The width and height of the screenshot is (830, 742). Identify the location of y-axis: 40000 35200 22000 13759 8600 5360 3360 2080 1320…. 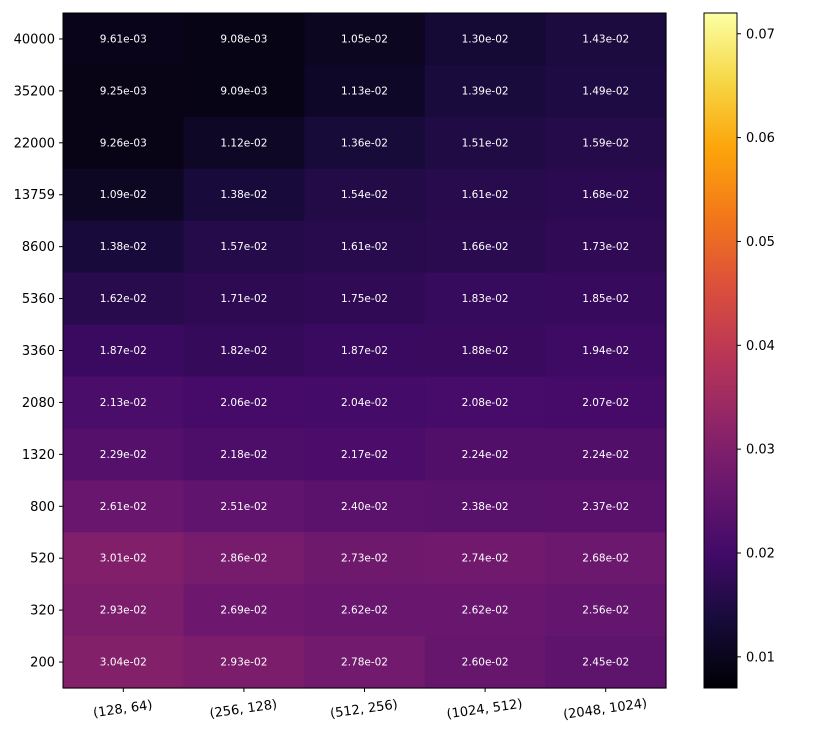
(38, 351).